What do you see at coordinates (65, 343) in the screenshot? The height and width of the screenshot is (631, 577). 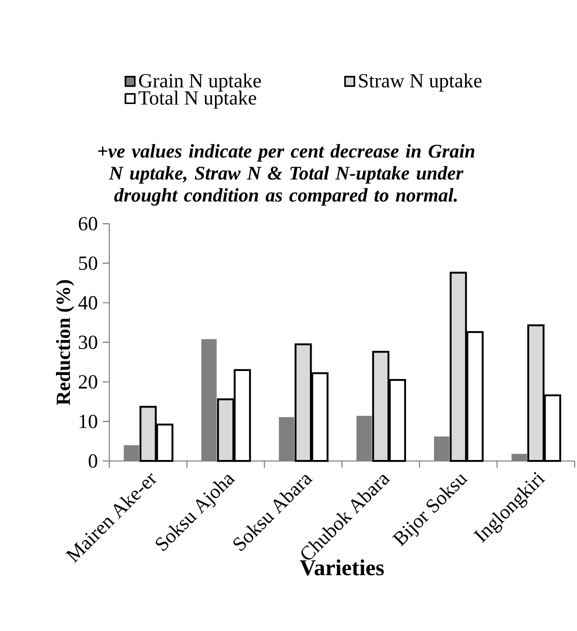 I see `y-axis-title: Reduction (%)` at bounding box center [65, 343].